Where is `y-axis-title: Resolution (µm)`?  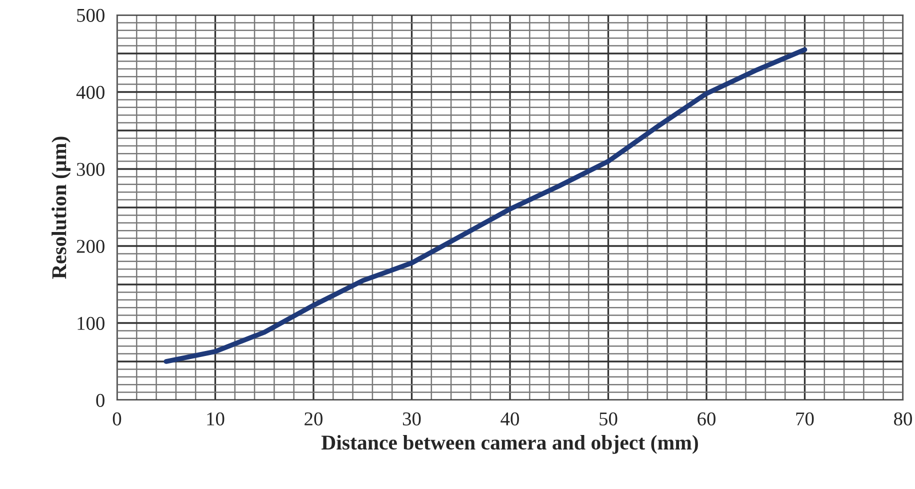 y-axis-title: Resolution (µm) is located at coordinates (61, 207).